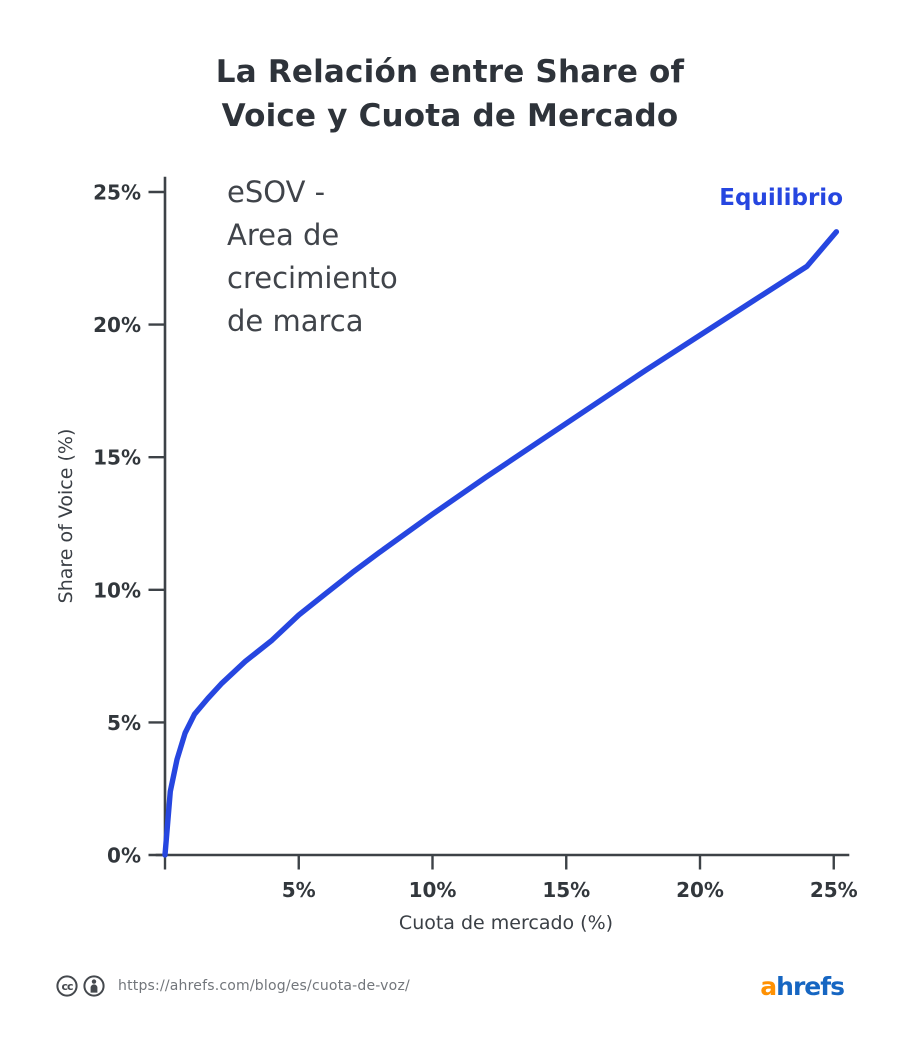 Image resolution: width=900 pixels, height=1055 pixels. Describe the element at coordinates (299, 890) in the screenshot. I see `x-tick-label: 5%` at that location.